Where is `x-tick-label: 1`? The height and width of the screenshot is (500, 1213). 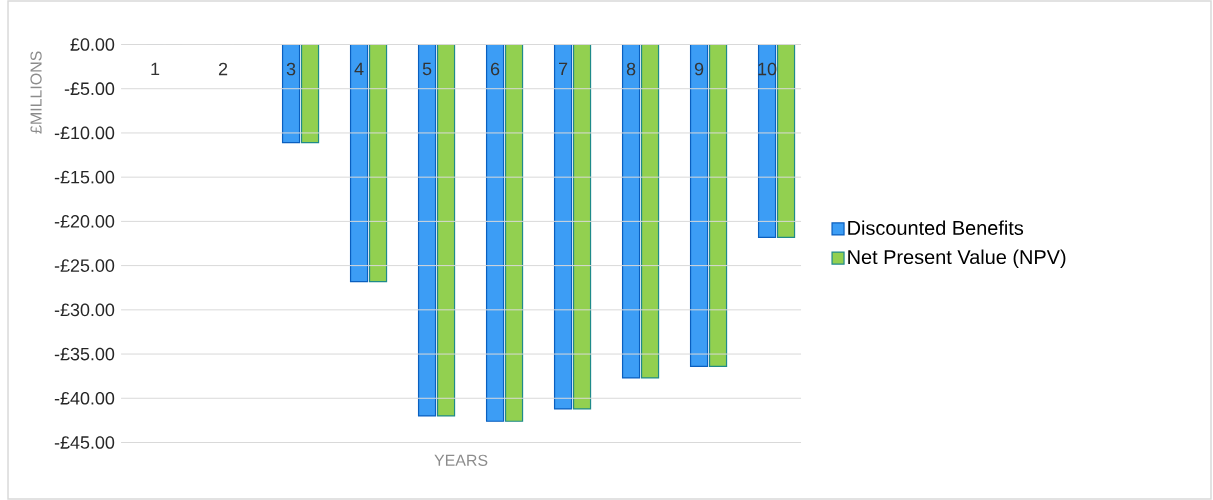
x-tick-label: 1 is located at coordinates (155, 69).